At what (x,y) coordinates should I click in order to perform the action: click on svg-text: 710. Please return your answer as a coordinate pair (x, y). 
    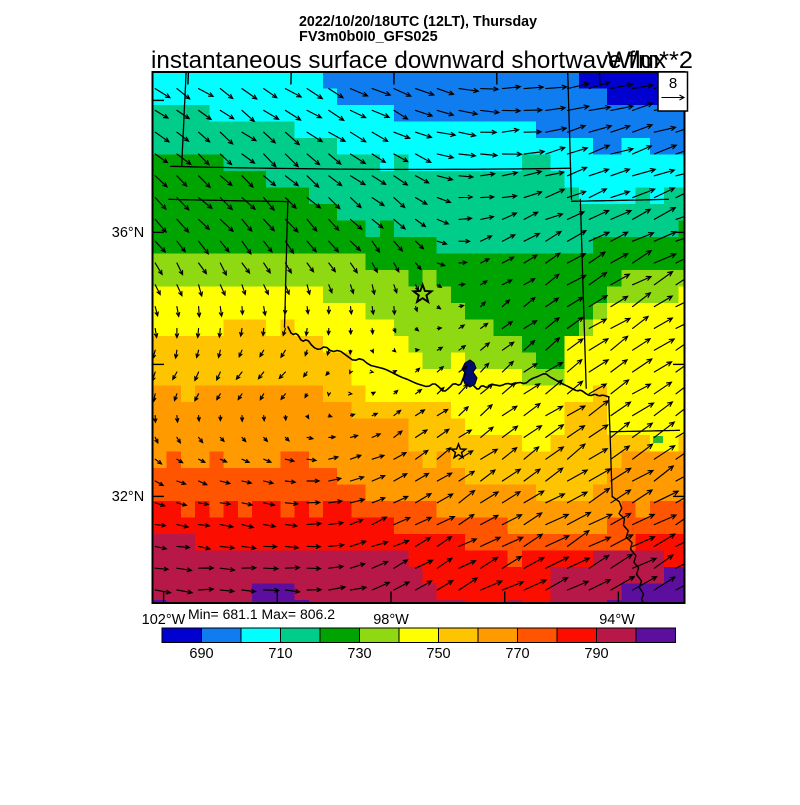
    Looking at the image, I should click on (280, 654).